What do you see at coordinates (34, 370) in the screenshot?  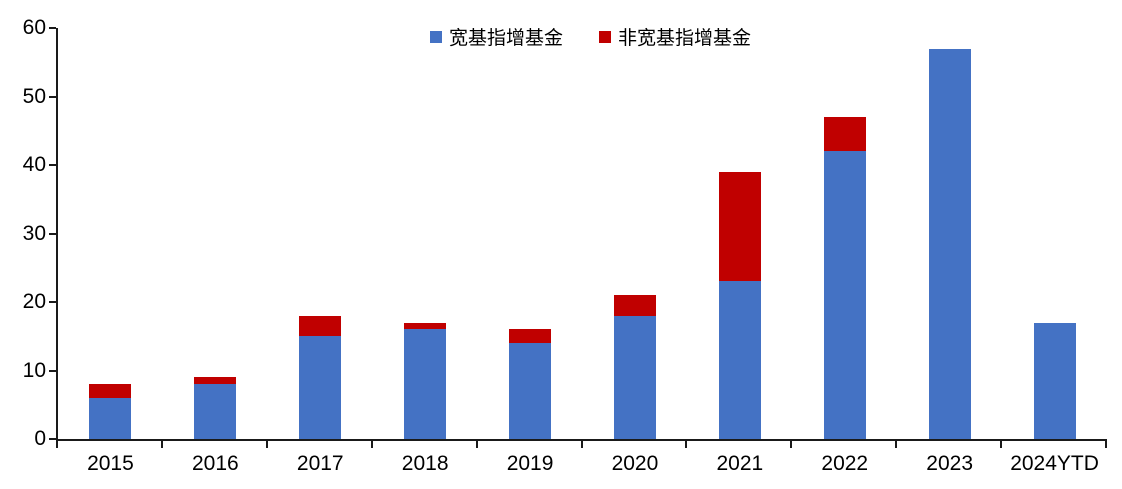 I see `y-axis-tick-label: 10` at bounding box center [34, 370].